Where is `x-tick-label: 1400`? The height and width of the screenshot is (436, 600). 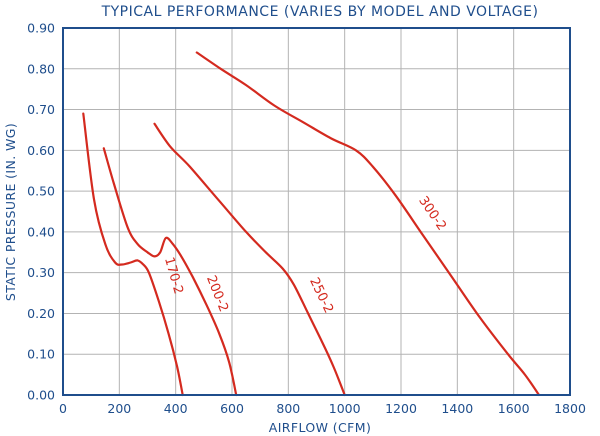 x-tick-label: 1400 is located at coordinates (457, 408).